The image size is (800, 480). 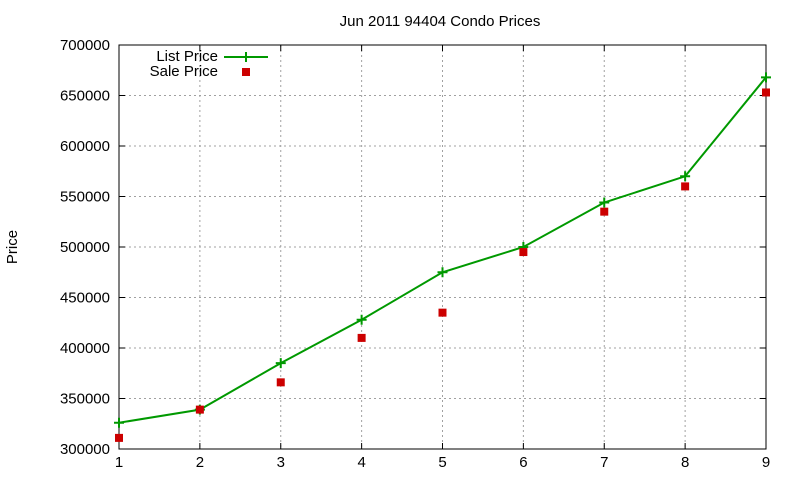 What do you see at coordinates (85, 45) in the screenshot?
I see `y-tick-label: 700000` at bounding box center [85, 45].